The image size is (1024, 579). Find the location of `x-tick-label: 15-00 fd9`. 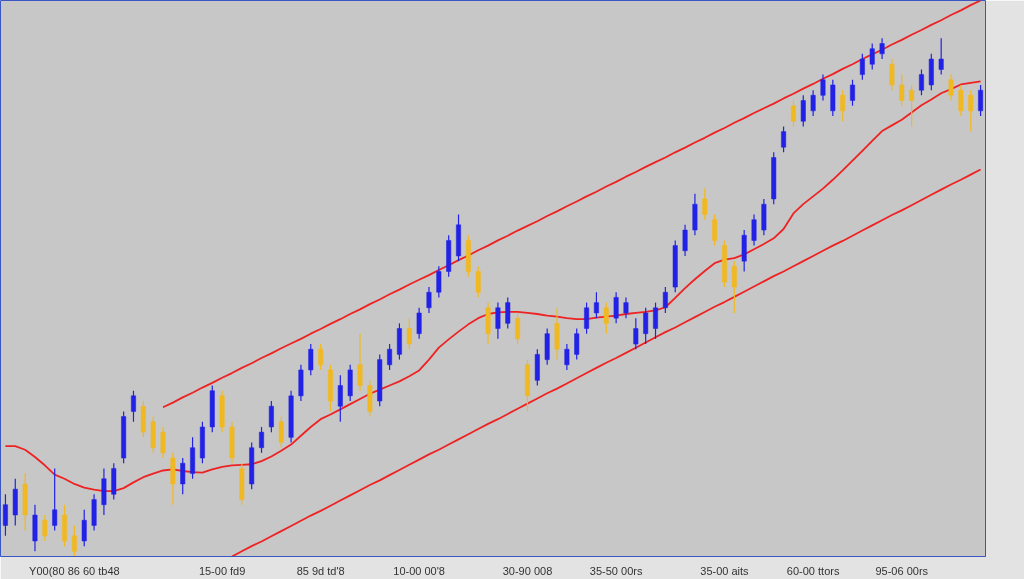

x-tick-label: 15-00 fd9 is located at coordinates (222, 570).